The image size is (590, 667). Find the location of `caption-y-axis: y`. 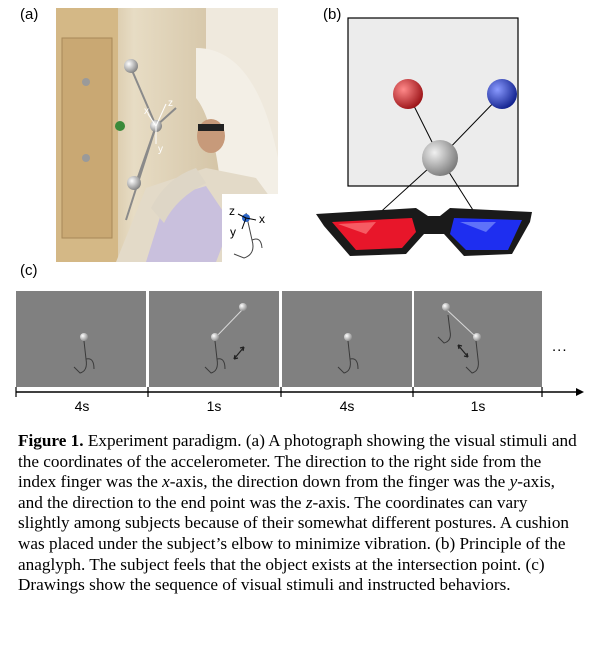

caption-y-axis: y is located at coordinates (513, 482).